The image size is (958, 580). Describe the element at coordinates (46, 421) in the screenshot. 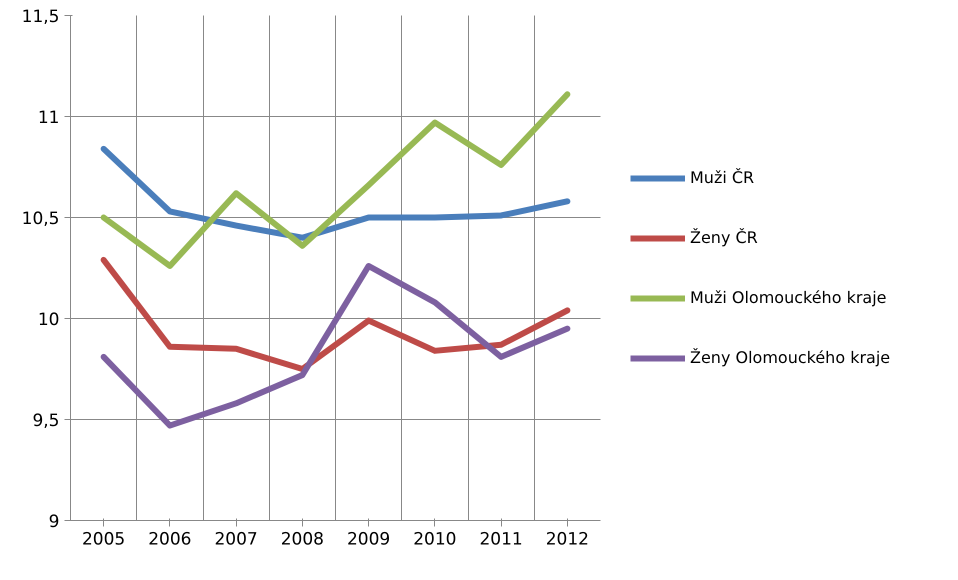

I see `y-tick-label: 9,5` at that location.